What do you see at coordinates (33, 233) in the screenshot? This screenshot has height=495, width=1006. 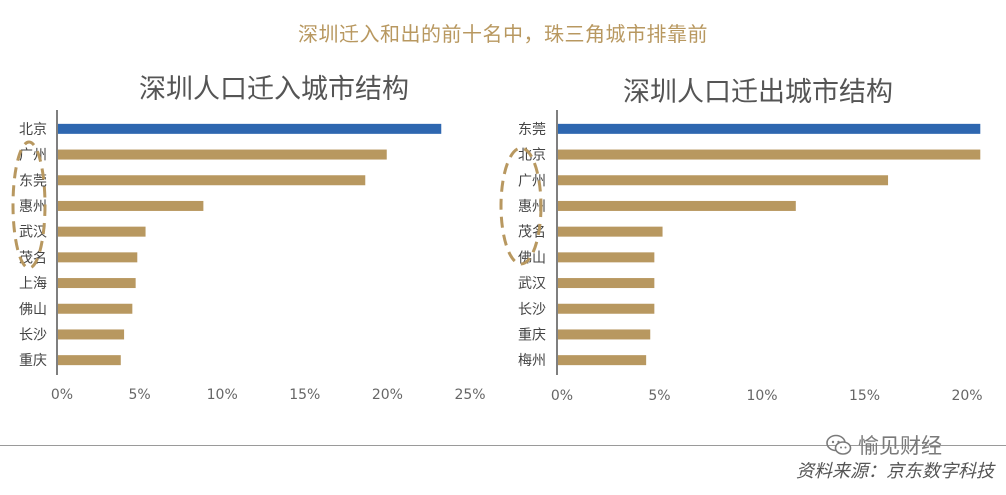 I see `left-chart-category-label-4: 武汉` at bounding box center [33, 233].